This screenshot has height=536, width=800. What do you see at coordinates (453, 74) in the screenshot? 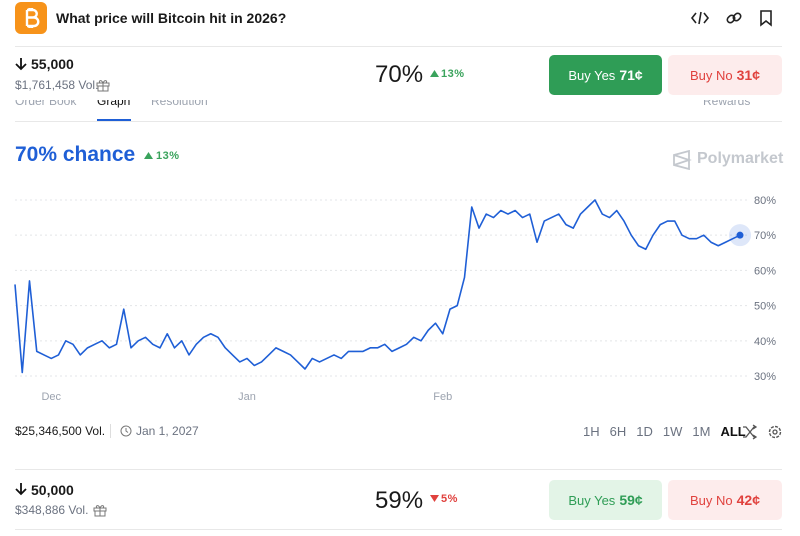
I see `market-change: 13%` at bounding box center [453, 74].